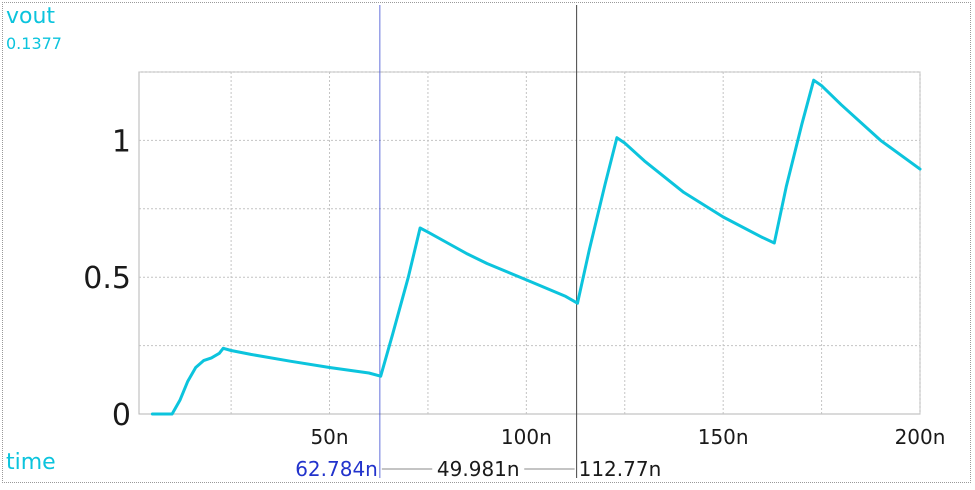 The width and height of the screenshot is (975, 490). Describe the element at coordinates (329, 437) in the screenshot. I see `x-tick-label: 50n` at that location.